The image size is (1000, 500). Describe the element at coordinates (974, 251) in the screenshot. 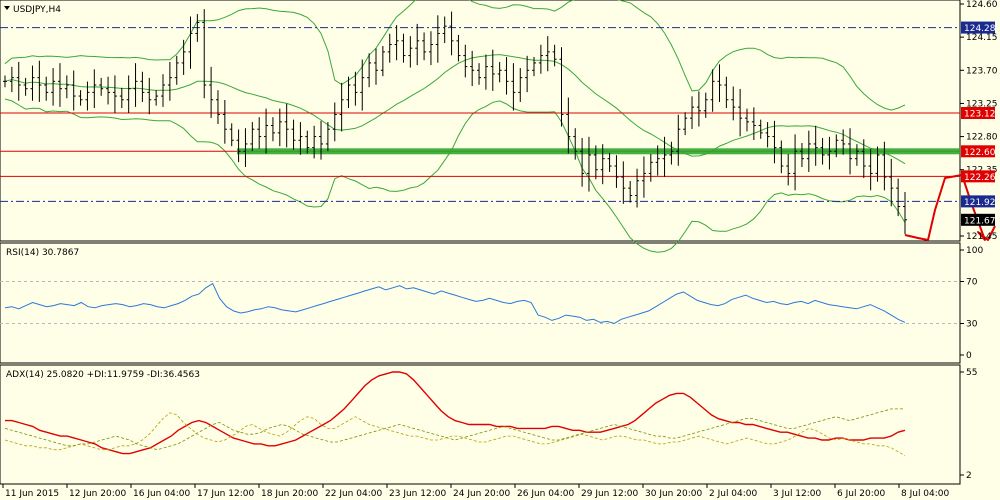

I see `rsi-tick-label: 100` at that location.